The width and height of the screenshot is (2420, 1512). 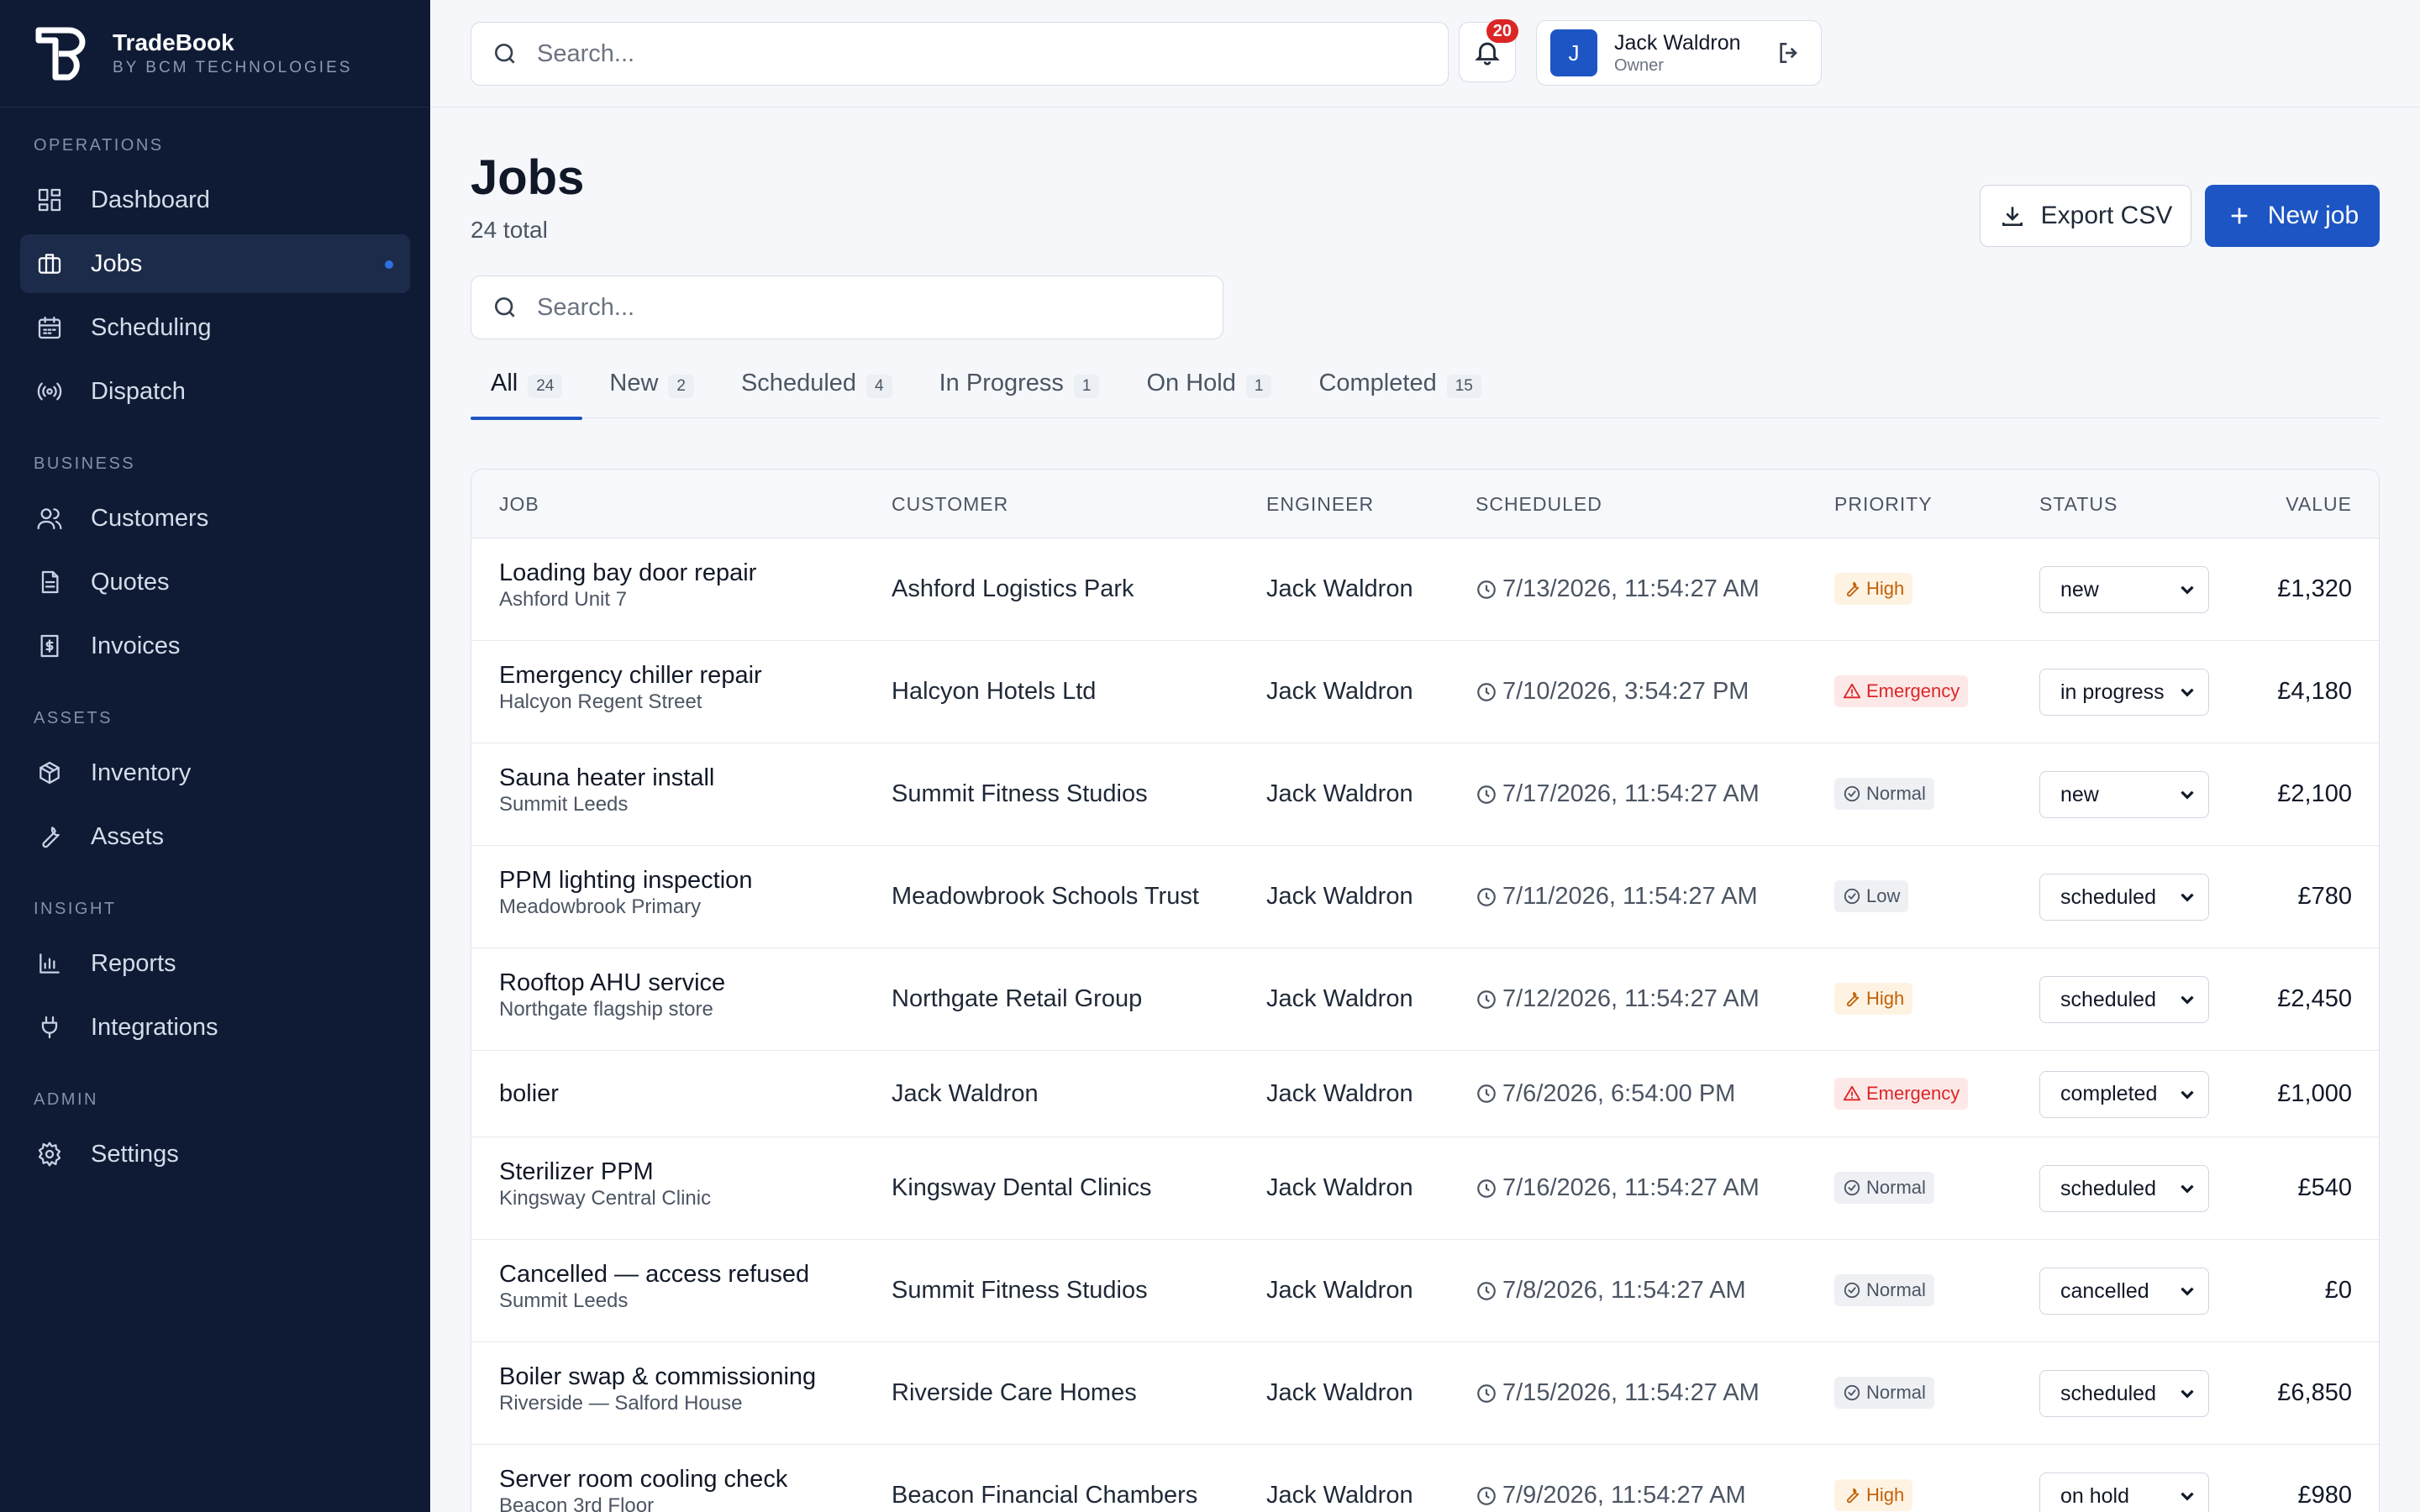 I want to click on customer-name: Kingsway Dental Clinics, so click(x=1022, y=1187).